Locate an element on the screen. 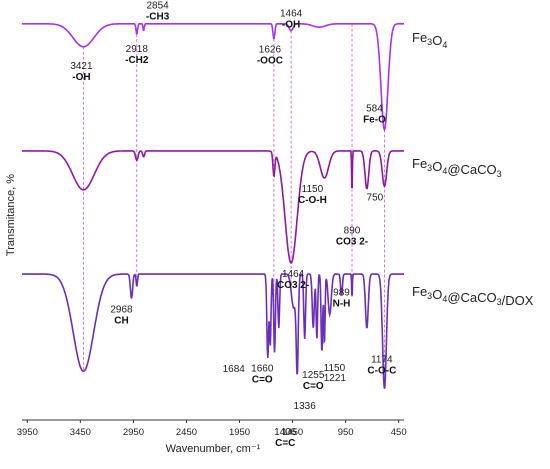 The height and width of the screenshot is (469, 550). peak-wavenumber: 584 is located at coordinates (374, 109).